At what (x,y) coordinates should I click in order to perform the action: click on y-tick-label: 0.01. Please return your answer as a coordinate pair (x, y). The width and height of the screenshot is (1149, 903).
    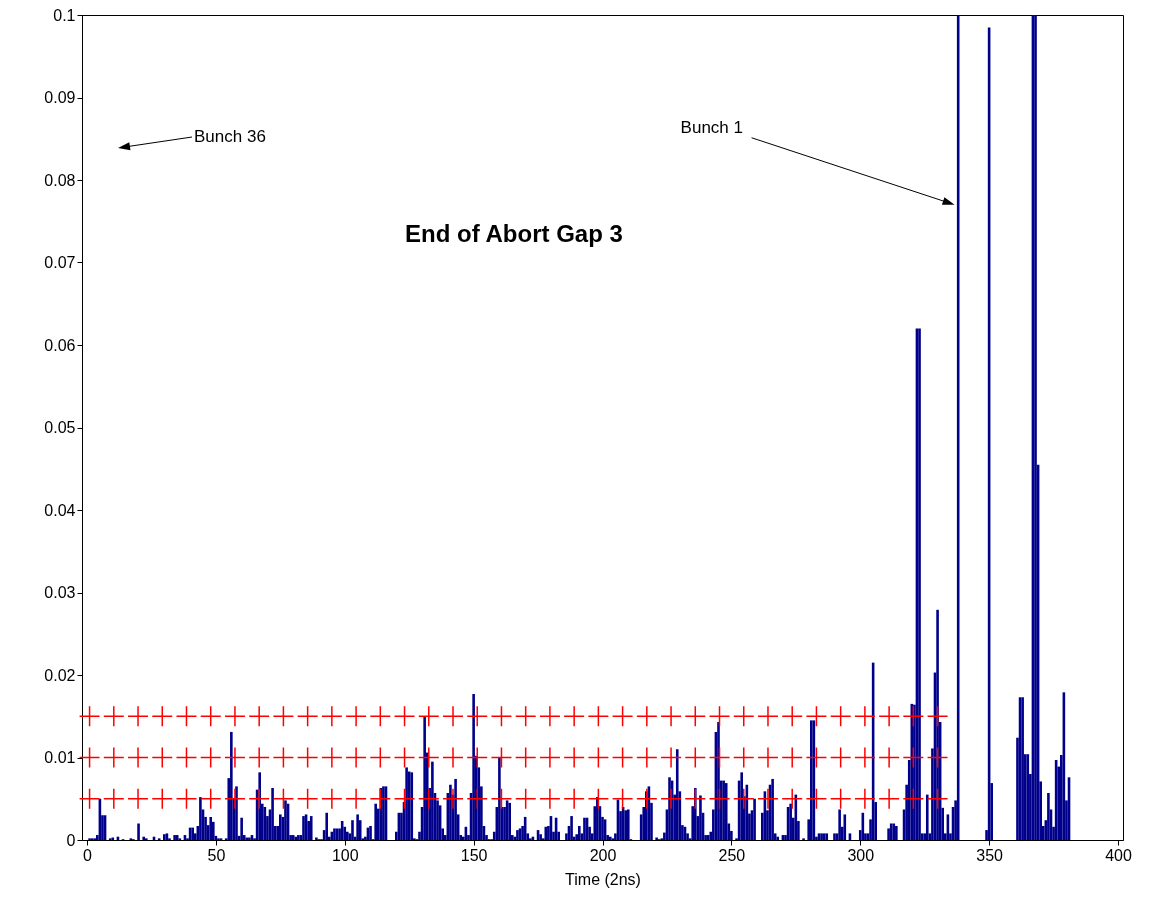
    Looking at the image, I should click on (60, 757).